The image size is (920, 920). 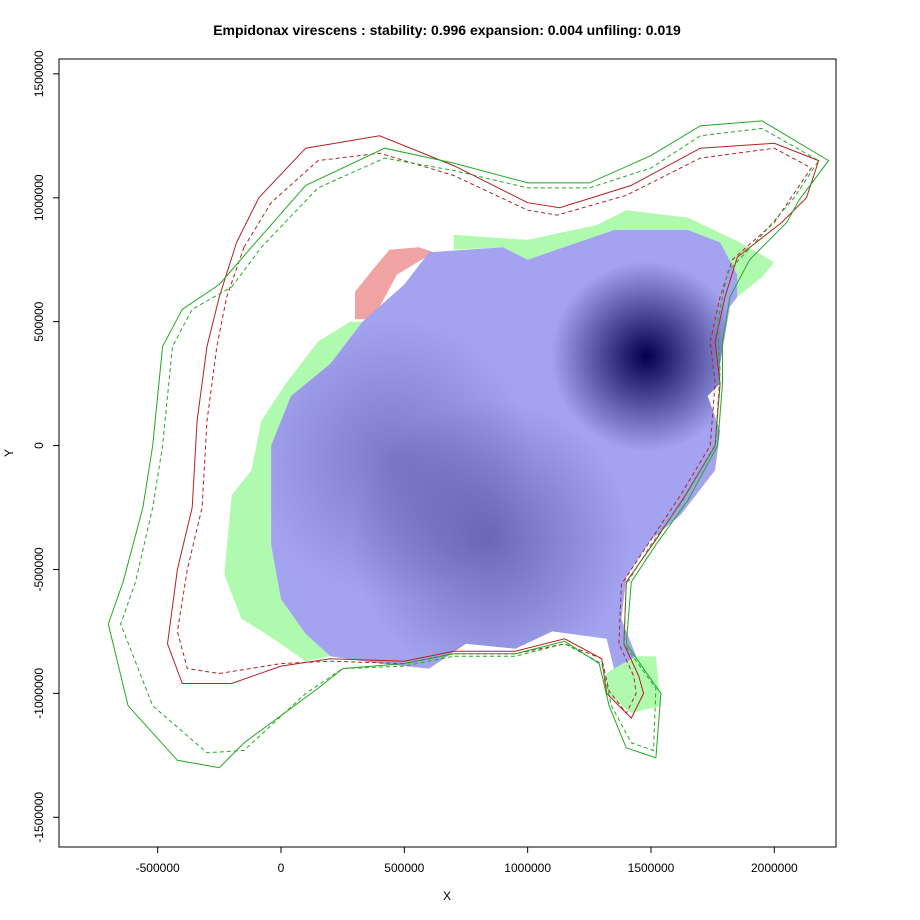 What do you see at coordinates (9, 453) in the screenshot?
I see `y-axis-label: Y` at bounding box center [9, 453].